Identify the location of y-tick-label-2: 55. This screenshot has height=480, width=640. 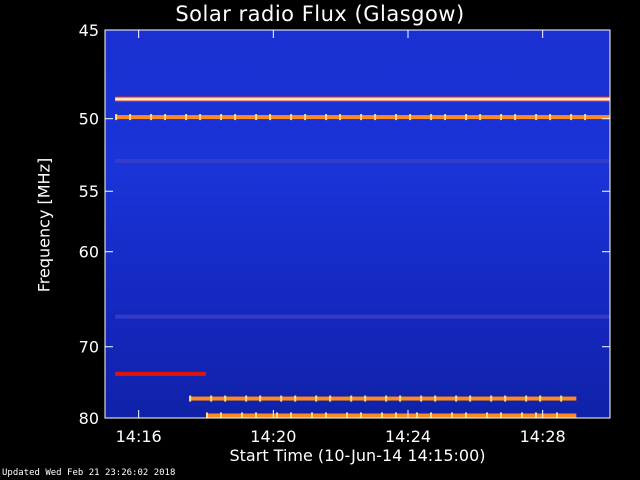
(89, 191).